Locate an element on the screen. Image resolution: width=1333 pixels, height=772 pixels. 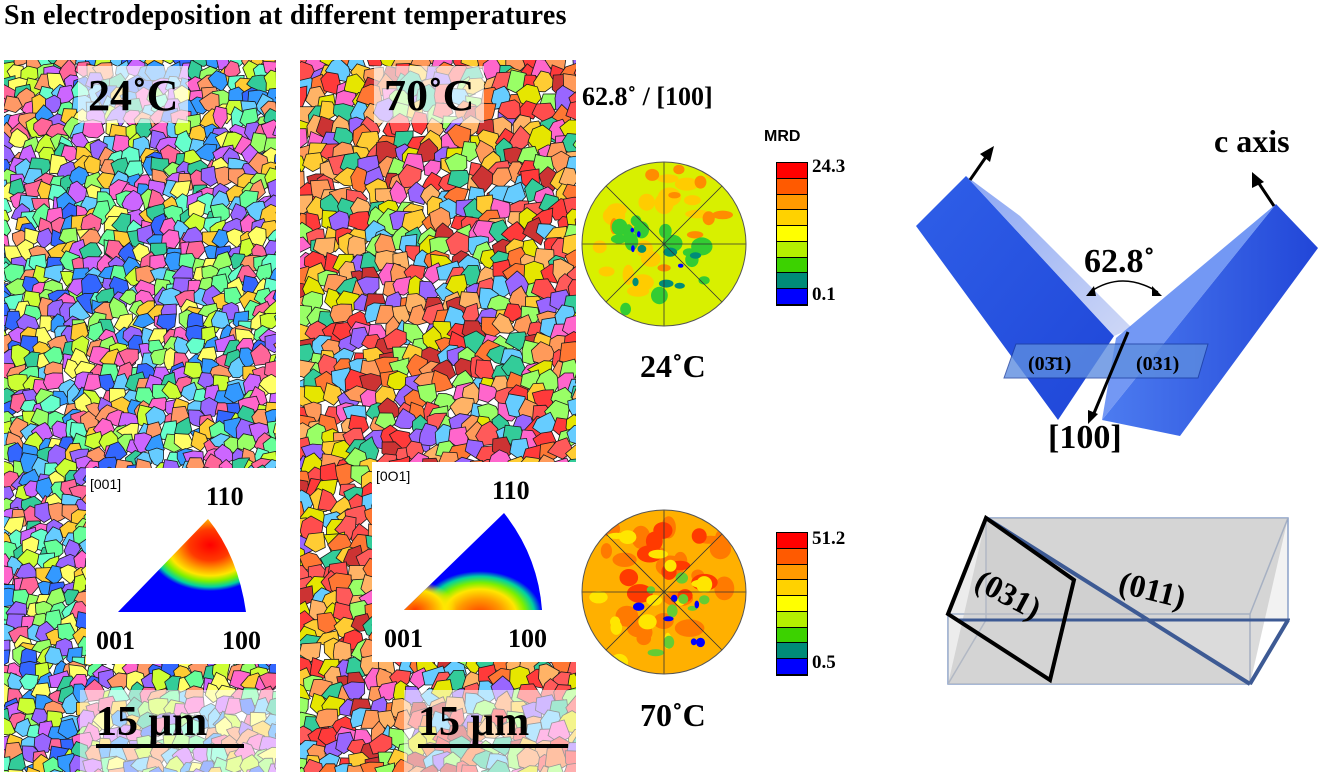
legend-title: MRD is located at coordinates (782, 136).